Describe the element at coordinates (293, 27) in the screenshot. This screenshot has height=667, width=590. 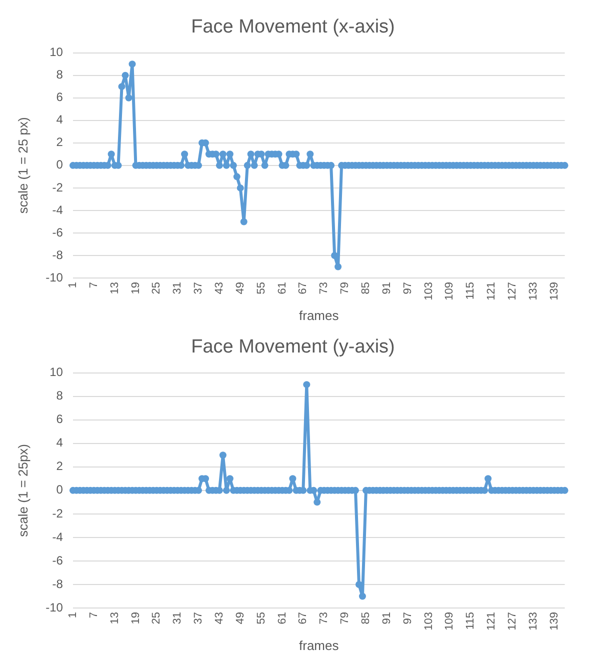
I see `chart-title: Face Movement (x-axis)` at that location.